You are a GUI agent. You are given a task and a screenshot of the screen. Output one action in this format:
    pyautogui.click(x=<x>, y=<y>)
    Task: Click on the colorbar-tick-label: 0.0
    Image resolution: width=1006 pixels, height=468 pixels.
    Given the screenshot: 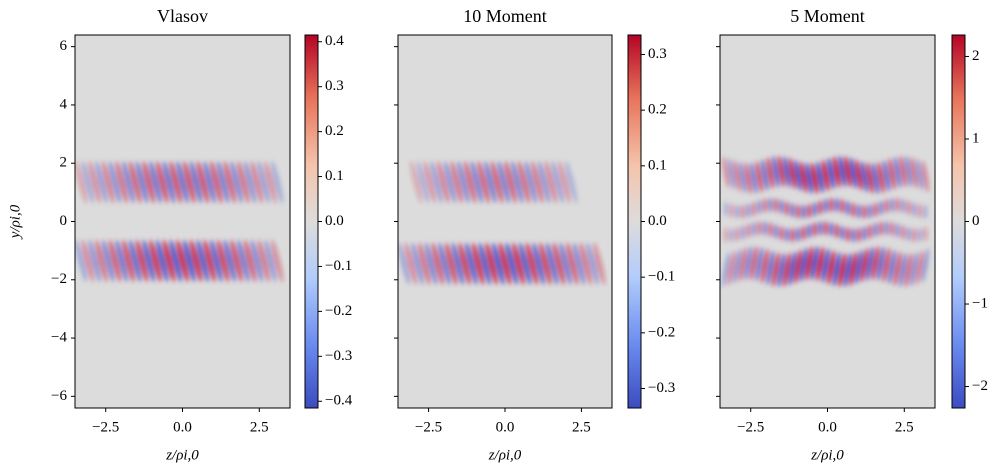 What is the action you would take?
    pyautogui.click(x=657, y=221)
    